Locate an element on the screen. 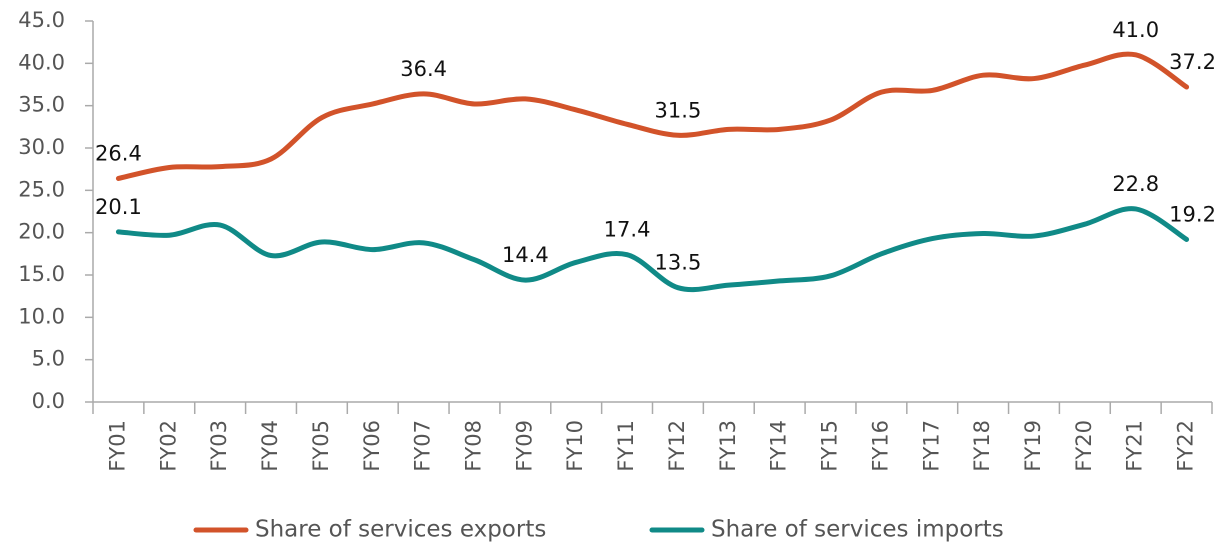  data-label: 26.4 is located at coordinates (118, 153).